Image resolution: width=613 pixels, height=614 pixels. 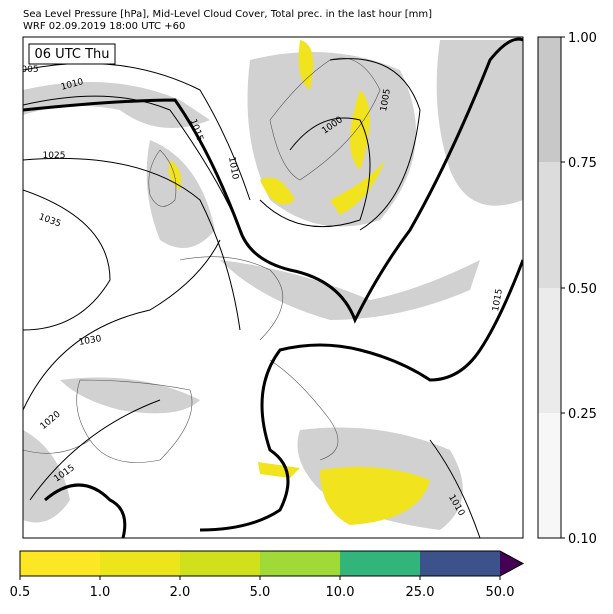 I want to click on tick-label: 2.0, so click(x=180, y=592).